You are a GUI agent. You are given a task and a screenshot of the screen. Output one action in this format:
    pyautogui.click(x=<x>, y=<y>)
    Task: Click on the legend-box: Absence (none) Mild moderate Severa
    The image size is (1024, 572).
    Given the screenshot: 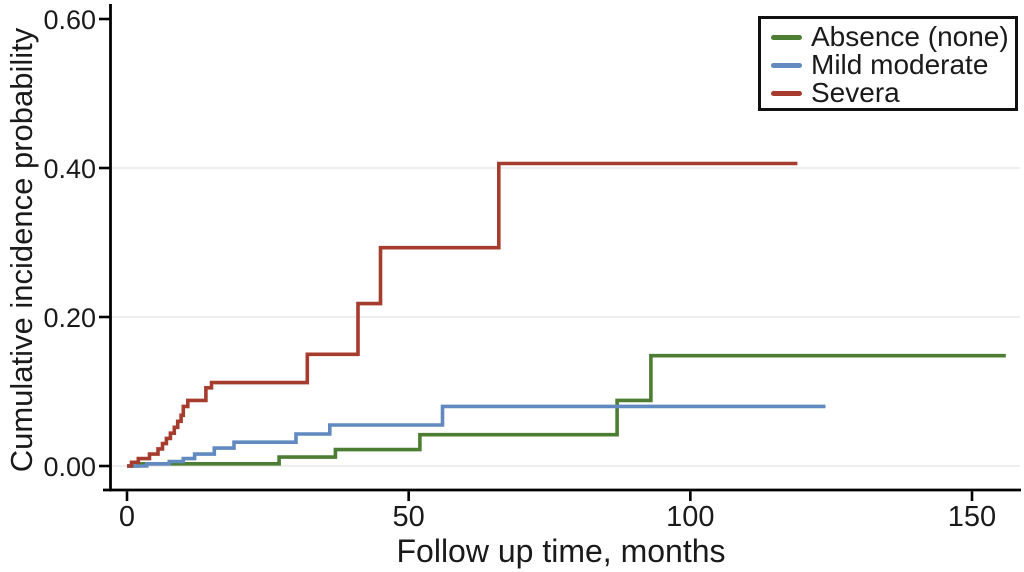 What is the action you would take?
    pyautogui.click(x=888, y=63)
    